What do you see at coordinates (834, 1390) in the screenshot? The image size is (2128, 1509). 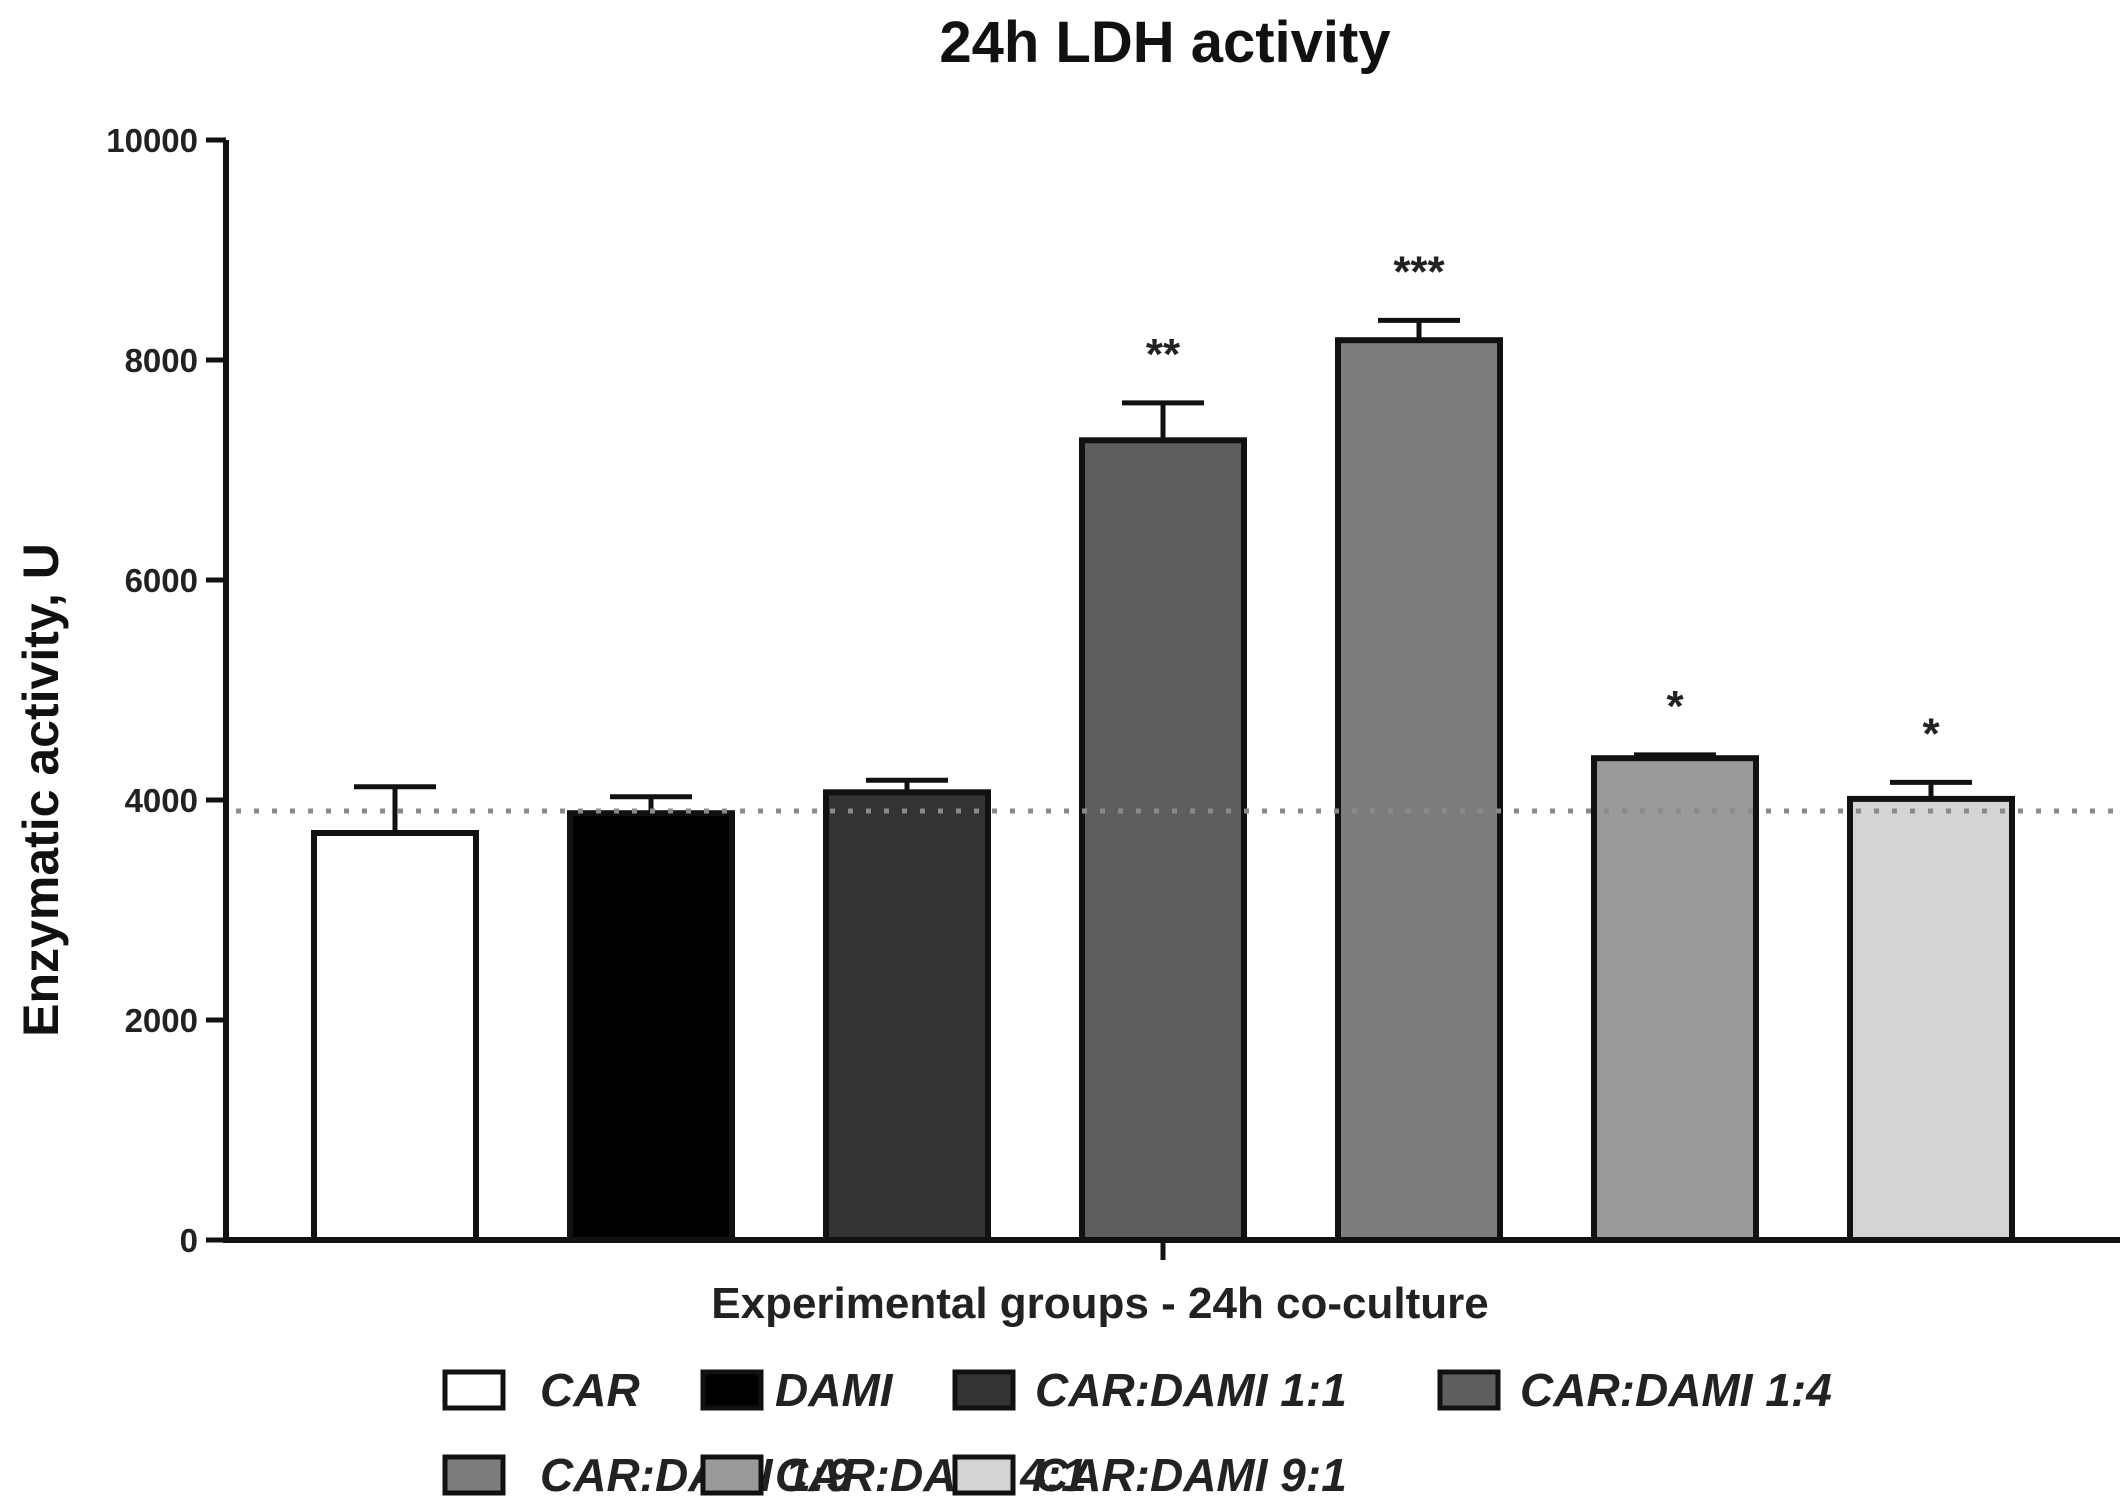 I see `legend-label: DAMI` at bounding box center [834, 1390].